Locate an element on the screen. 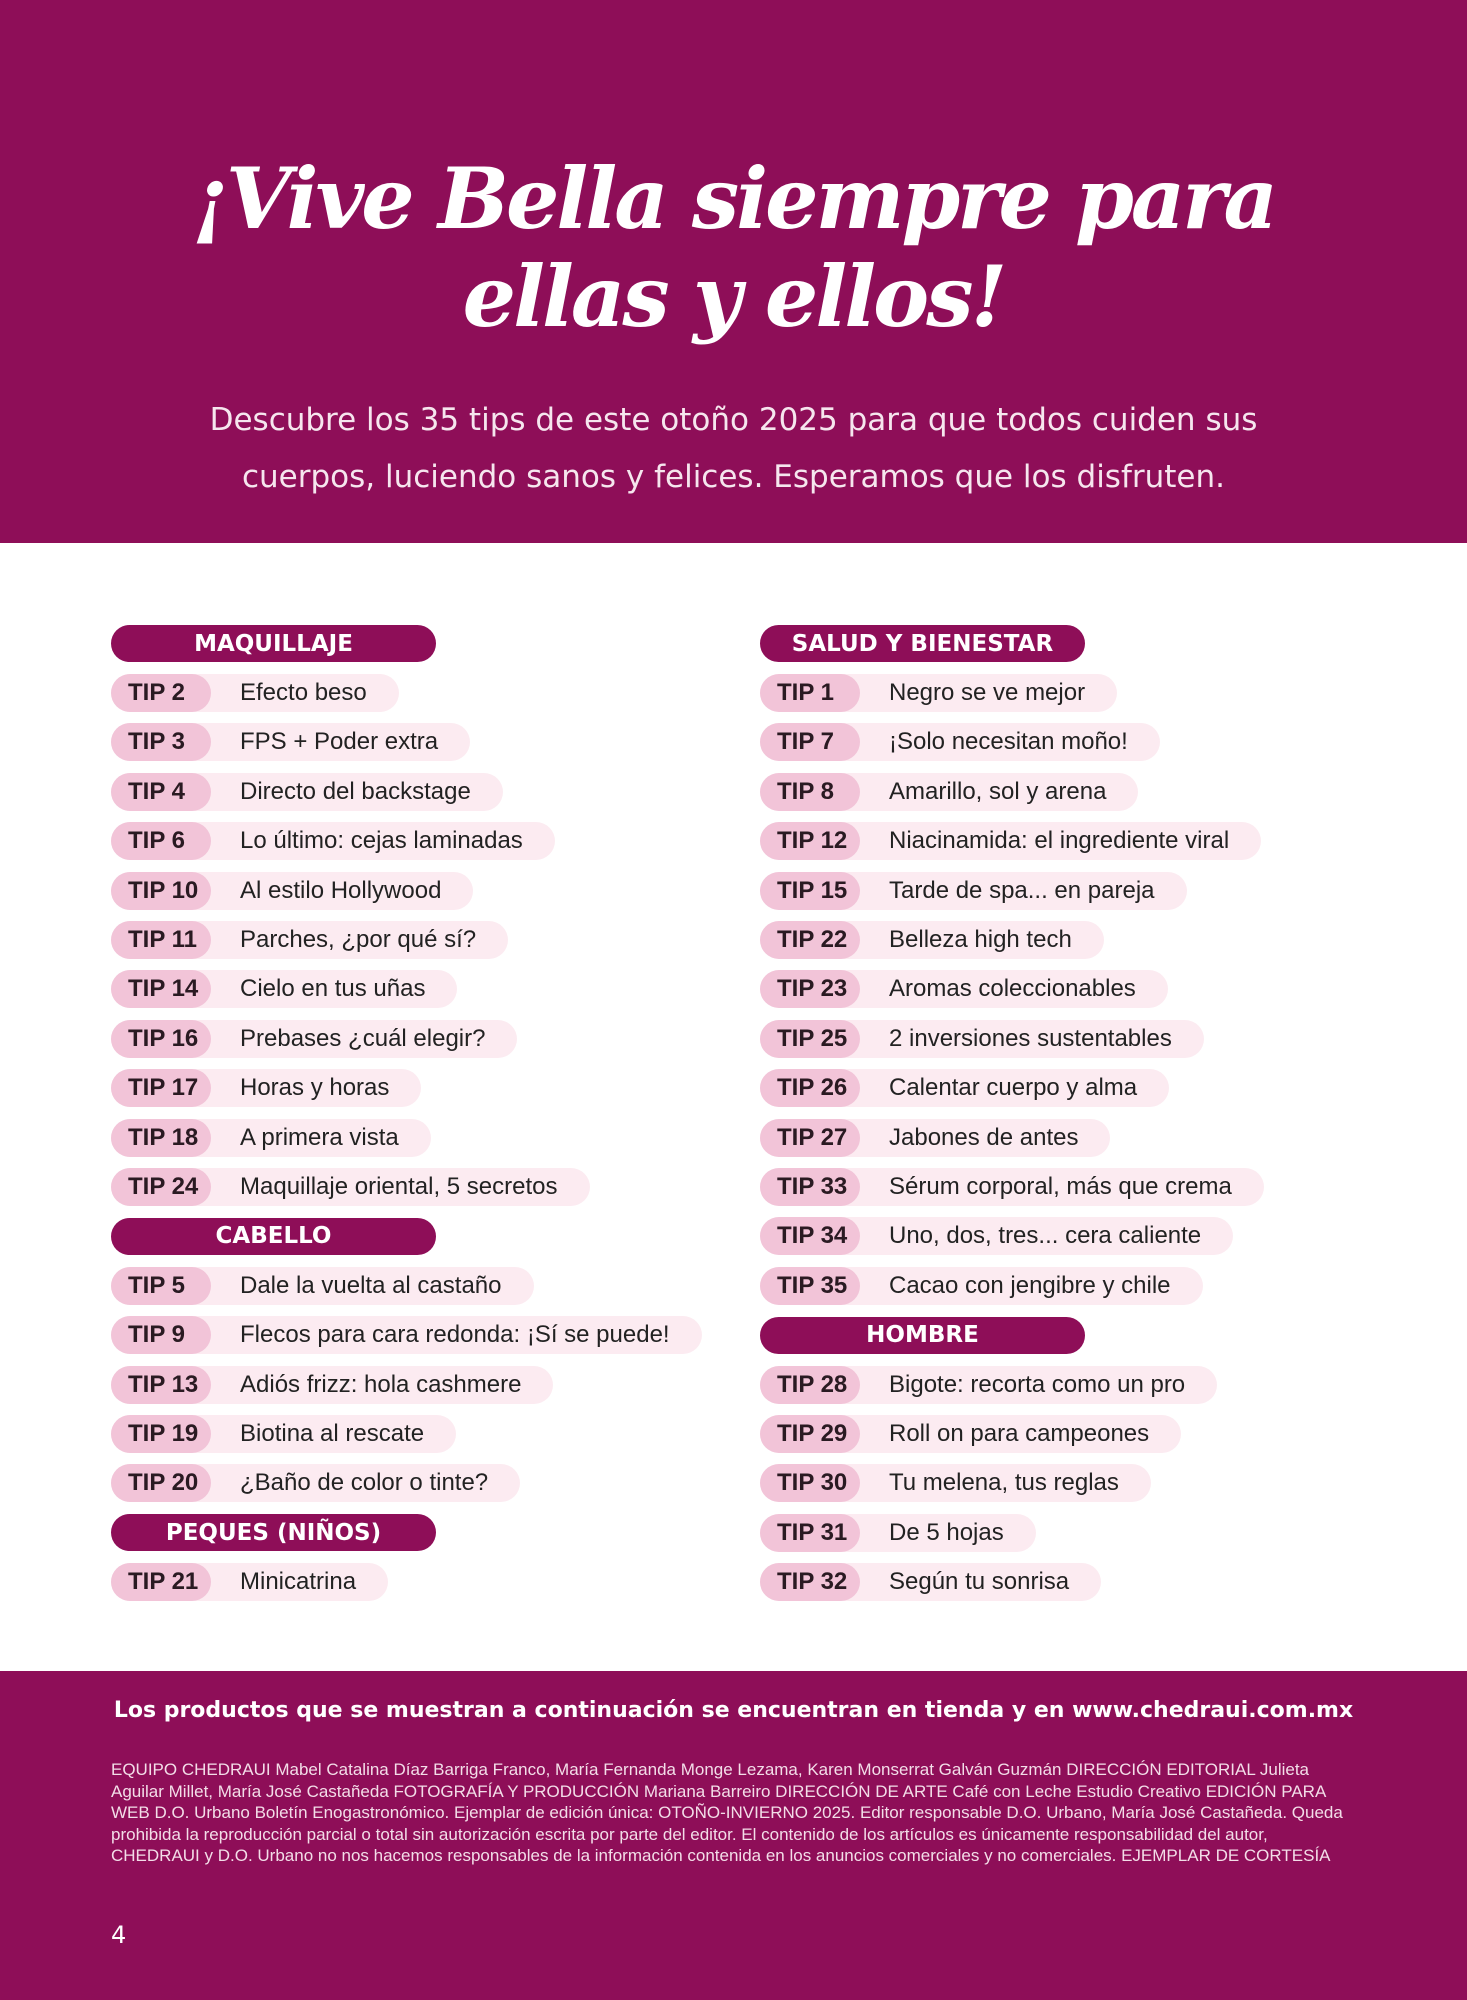  tip-title: Amarillo, sol y arena is located at coordinates (998, 791).